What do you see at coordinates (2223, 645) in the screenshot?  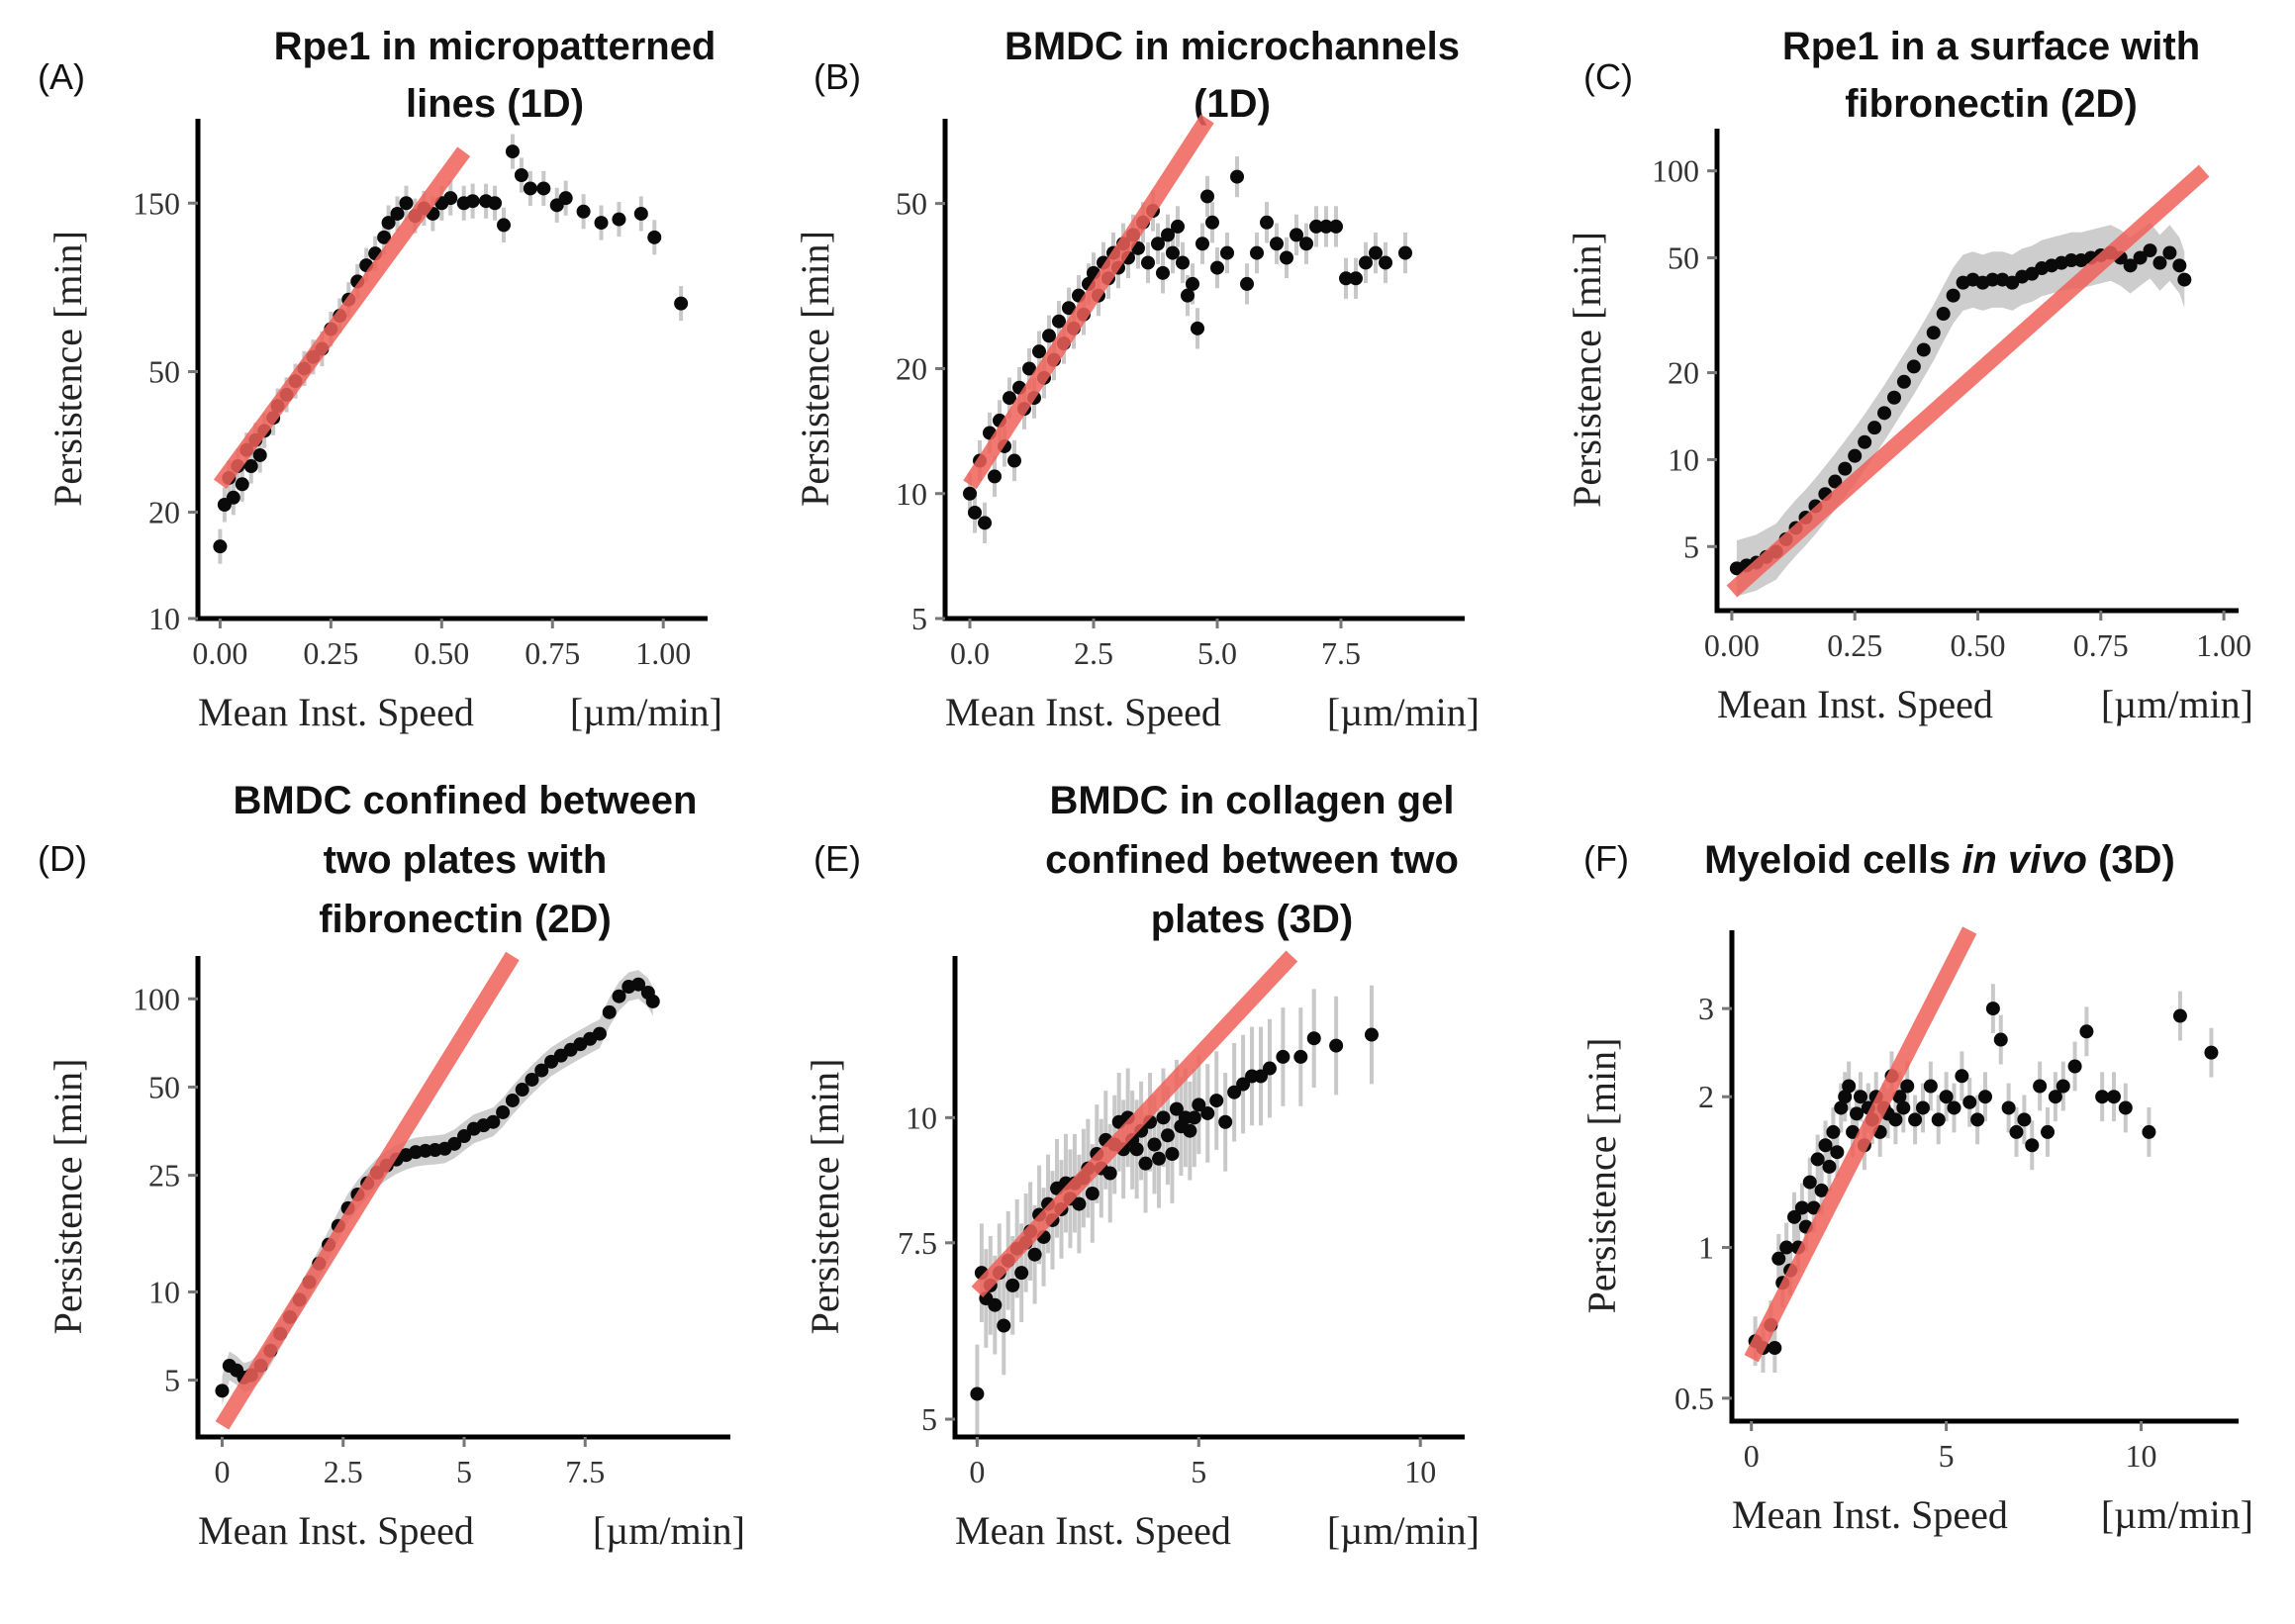 I see `x-tick-label: 1.00` at bounding box center [2223, 645].